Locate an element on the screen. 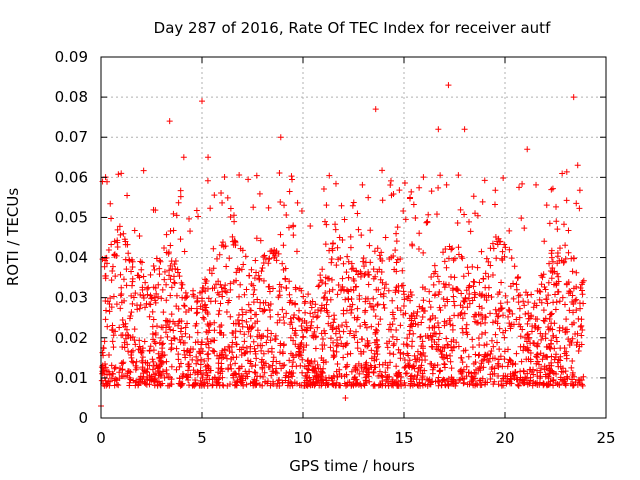  x-tick-label: 15 is located at coordinates (403, 438).